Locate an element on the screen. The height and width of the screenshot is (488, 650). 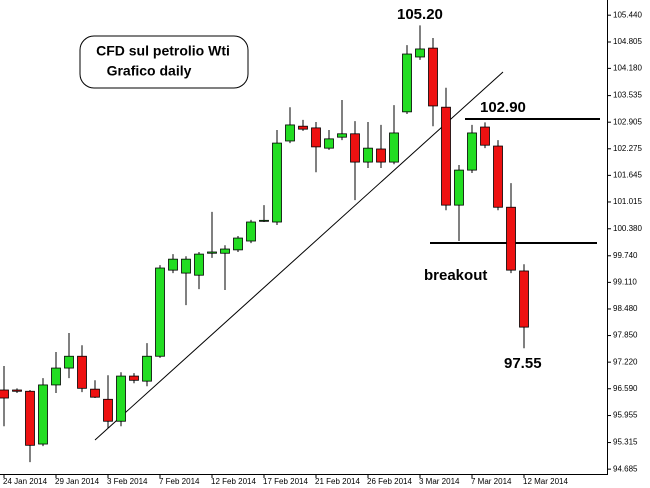
y-tick-label: 94.685 is located at coordinates (625, 468).